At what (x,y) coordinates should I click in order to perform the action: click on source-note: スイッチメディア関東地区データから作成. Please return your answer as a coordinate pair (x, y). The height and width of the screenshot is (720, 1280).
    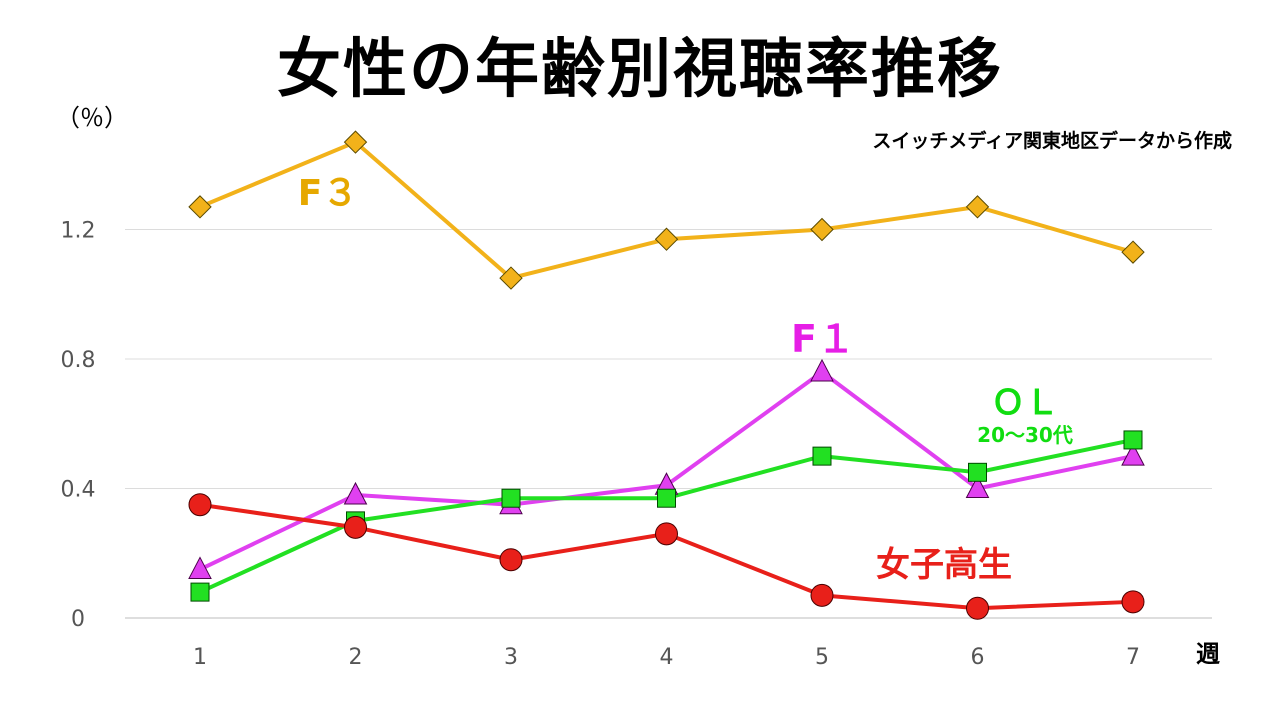
    Looking at the image, I should click on (1052, 141).